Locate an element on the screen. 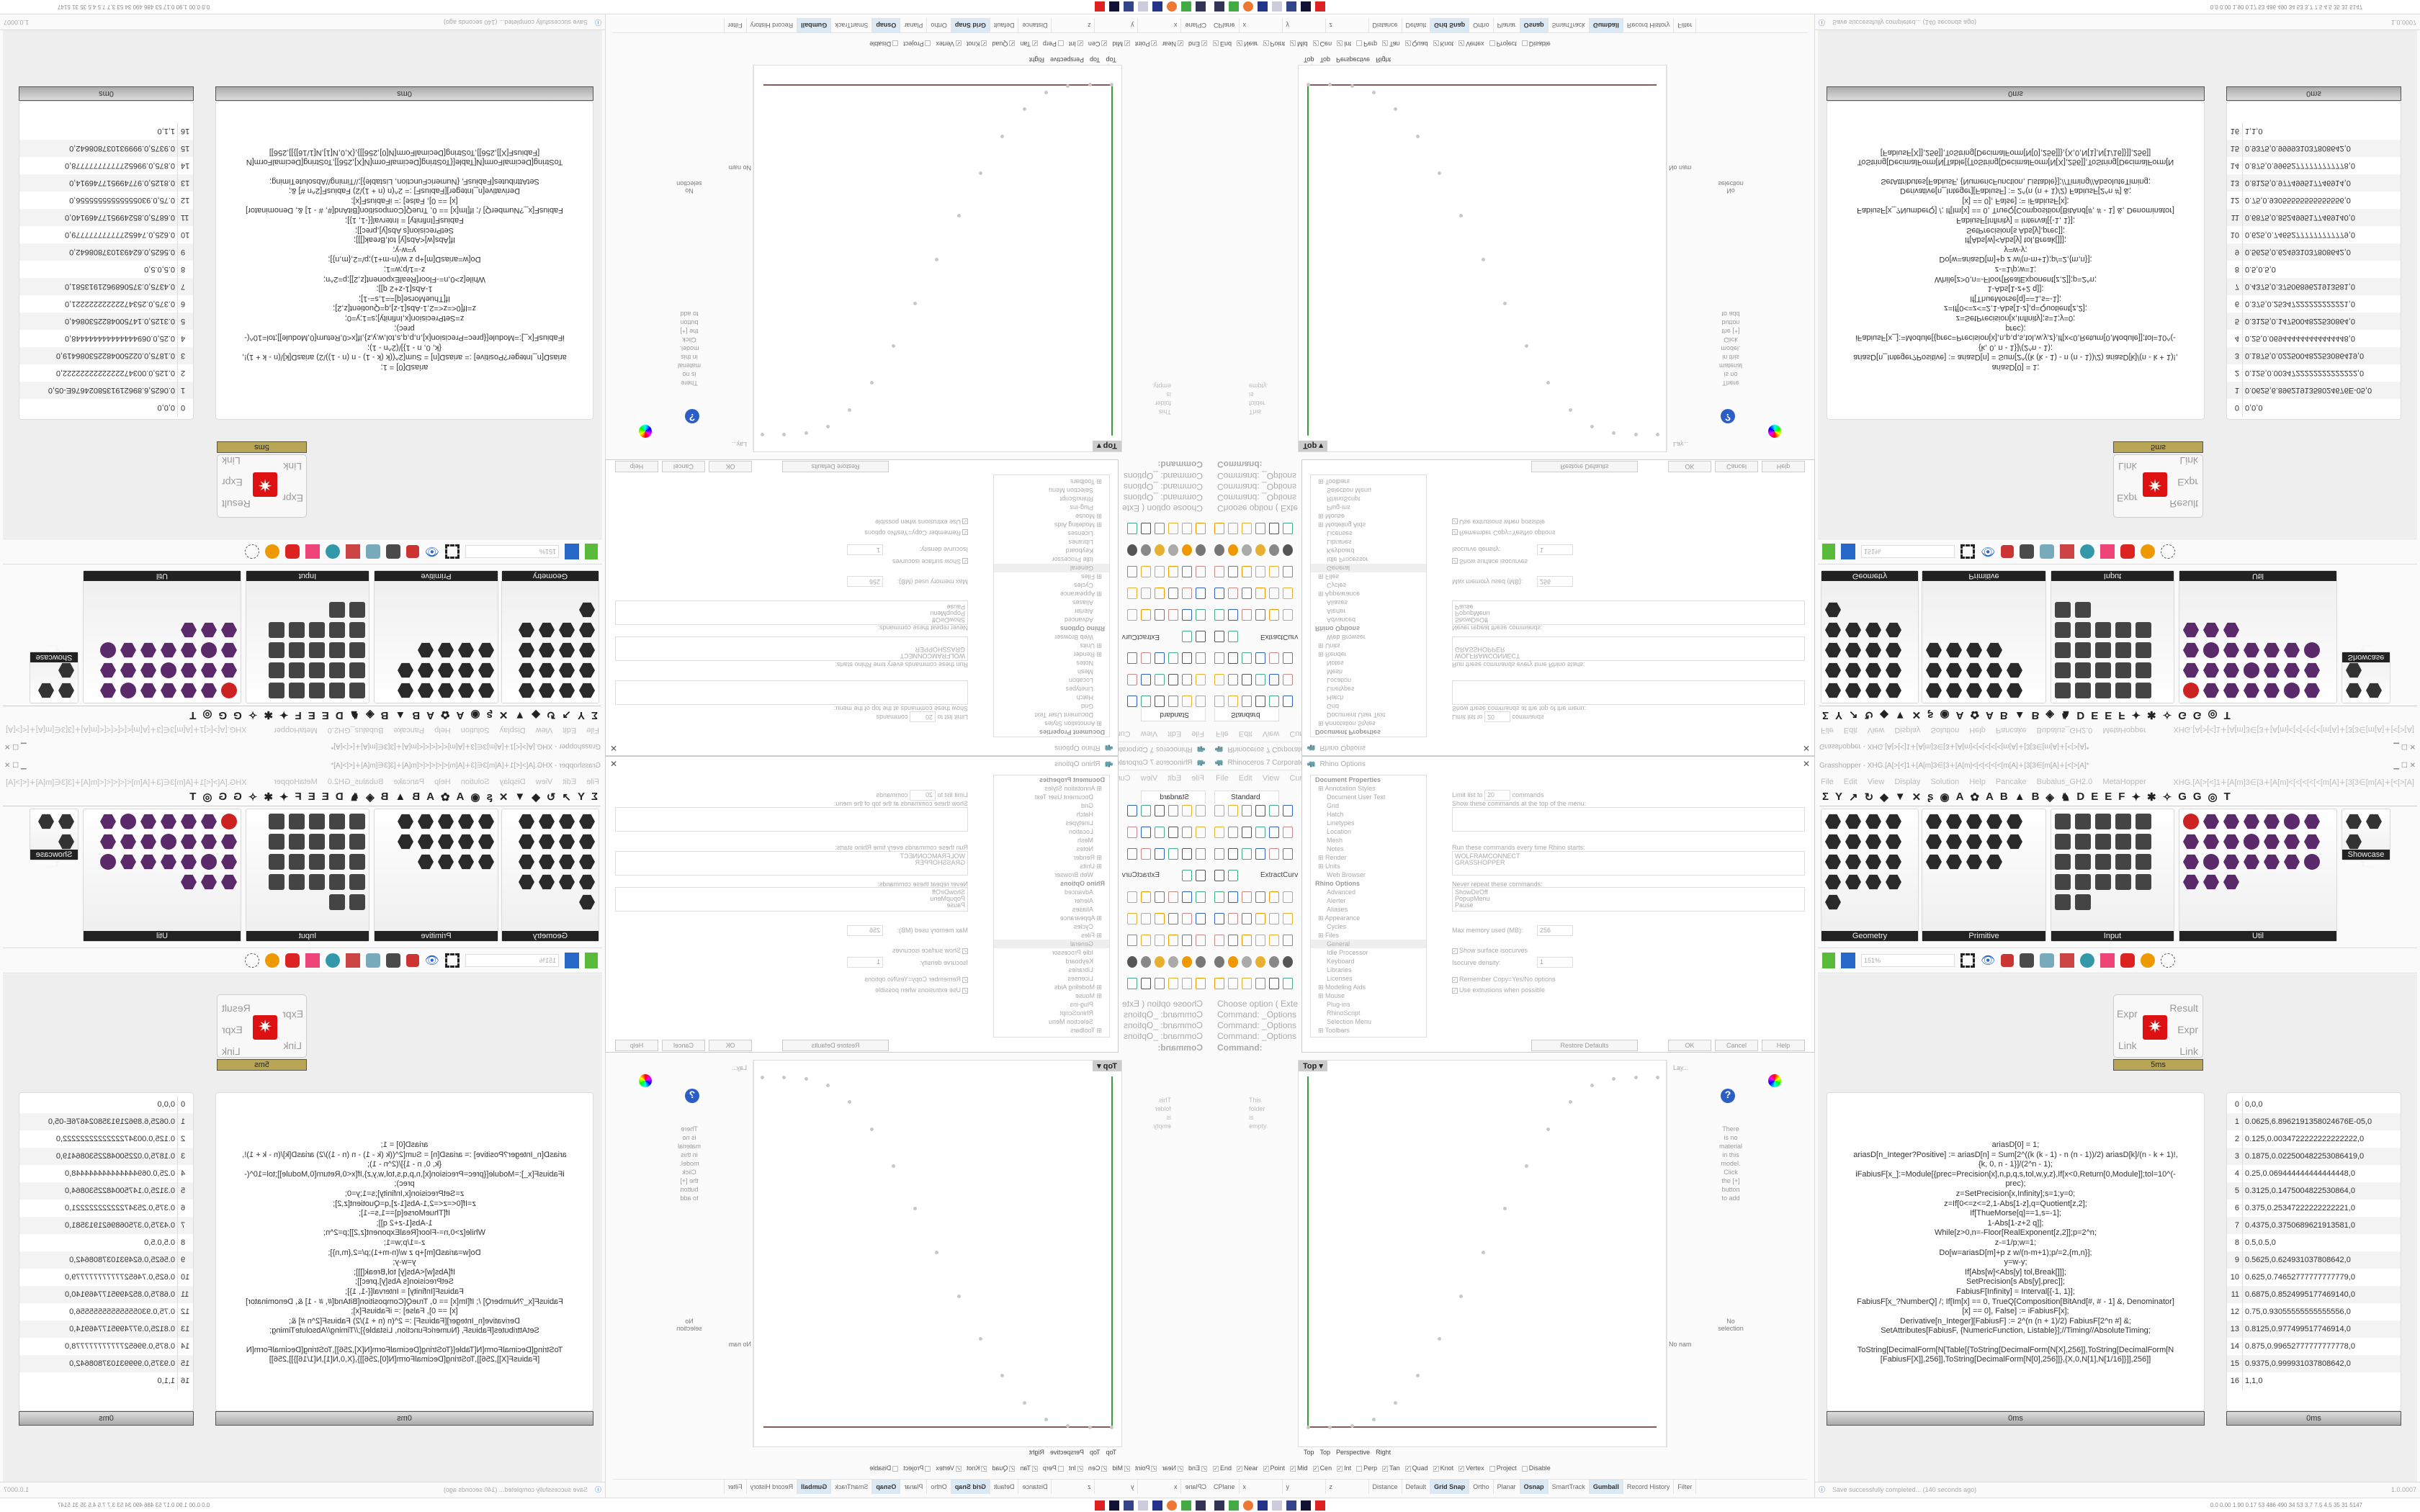 Image resolution: width=2420 pixels, height=1512 pixels. expand-icon: ⊞ is located at coordinates (1321, 1030).